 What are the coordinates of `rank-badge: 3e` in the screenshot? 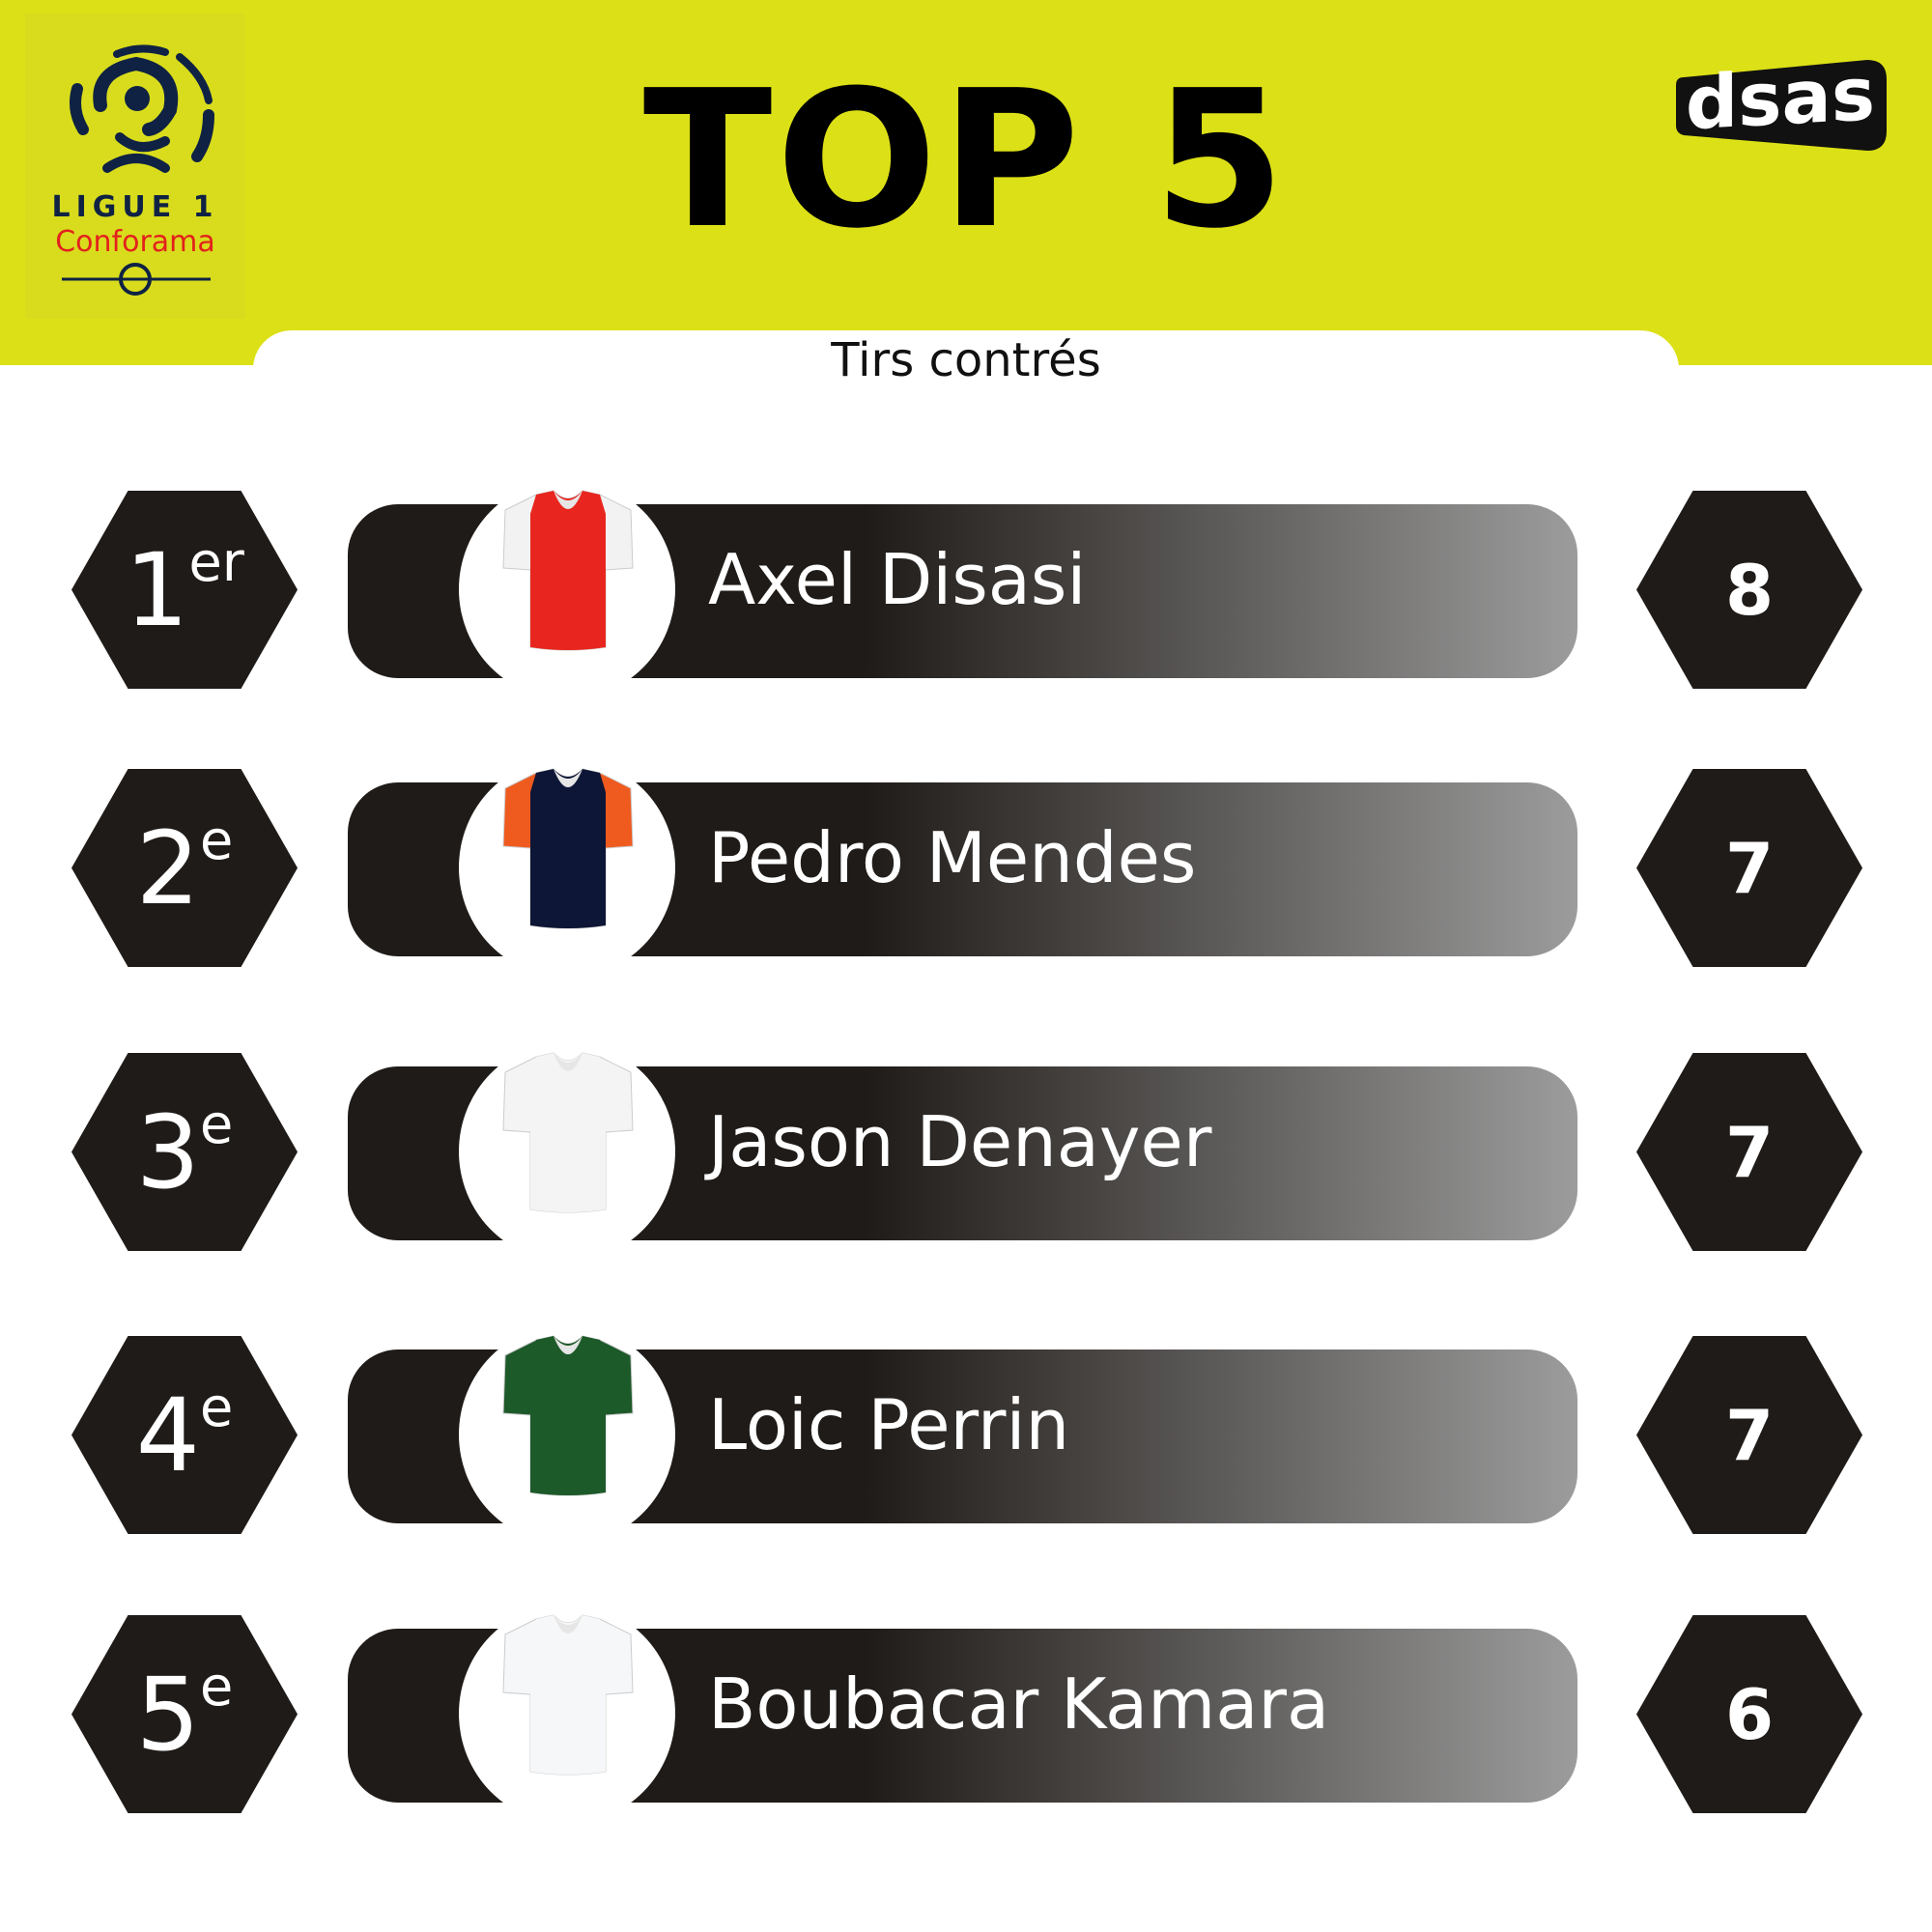 It's located at (184, 1152).